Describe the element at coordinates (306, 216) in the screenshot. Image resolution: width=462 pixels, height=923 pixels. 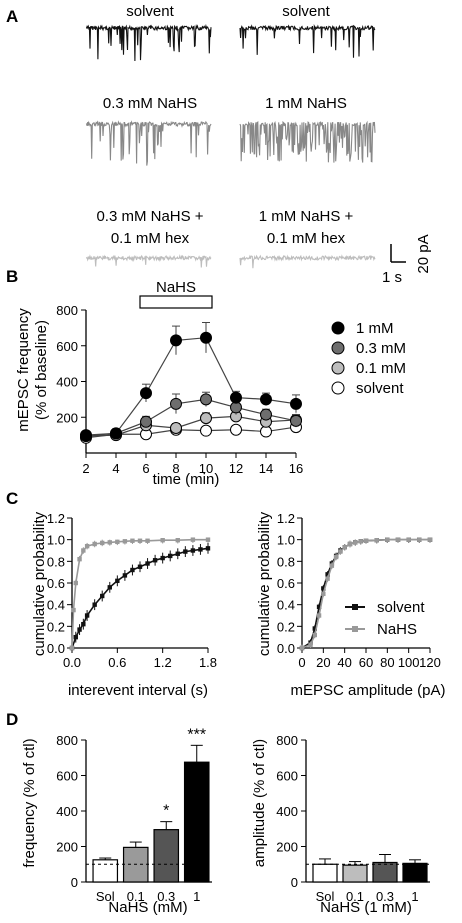
I see `trace-label-hex-1-line1: 1 mM NaHS +` at that location.